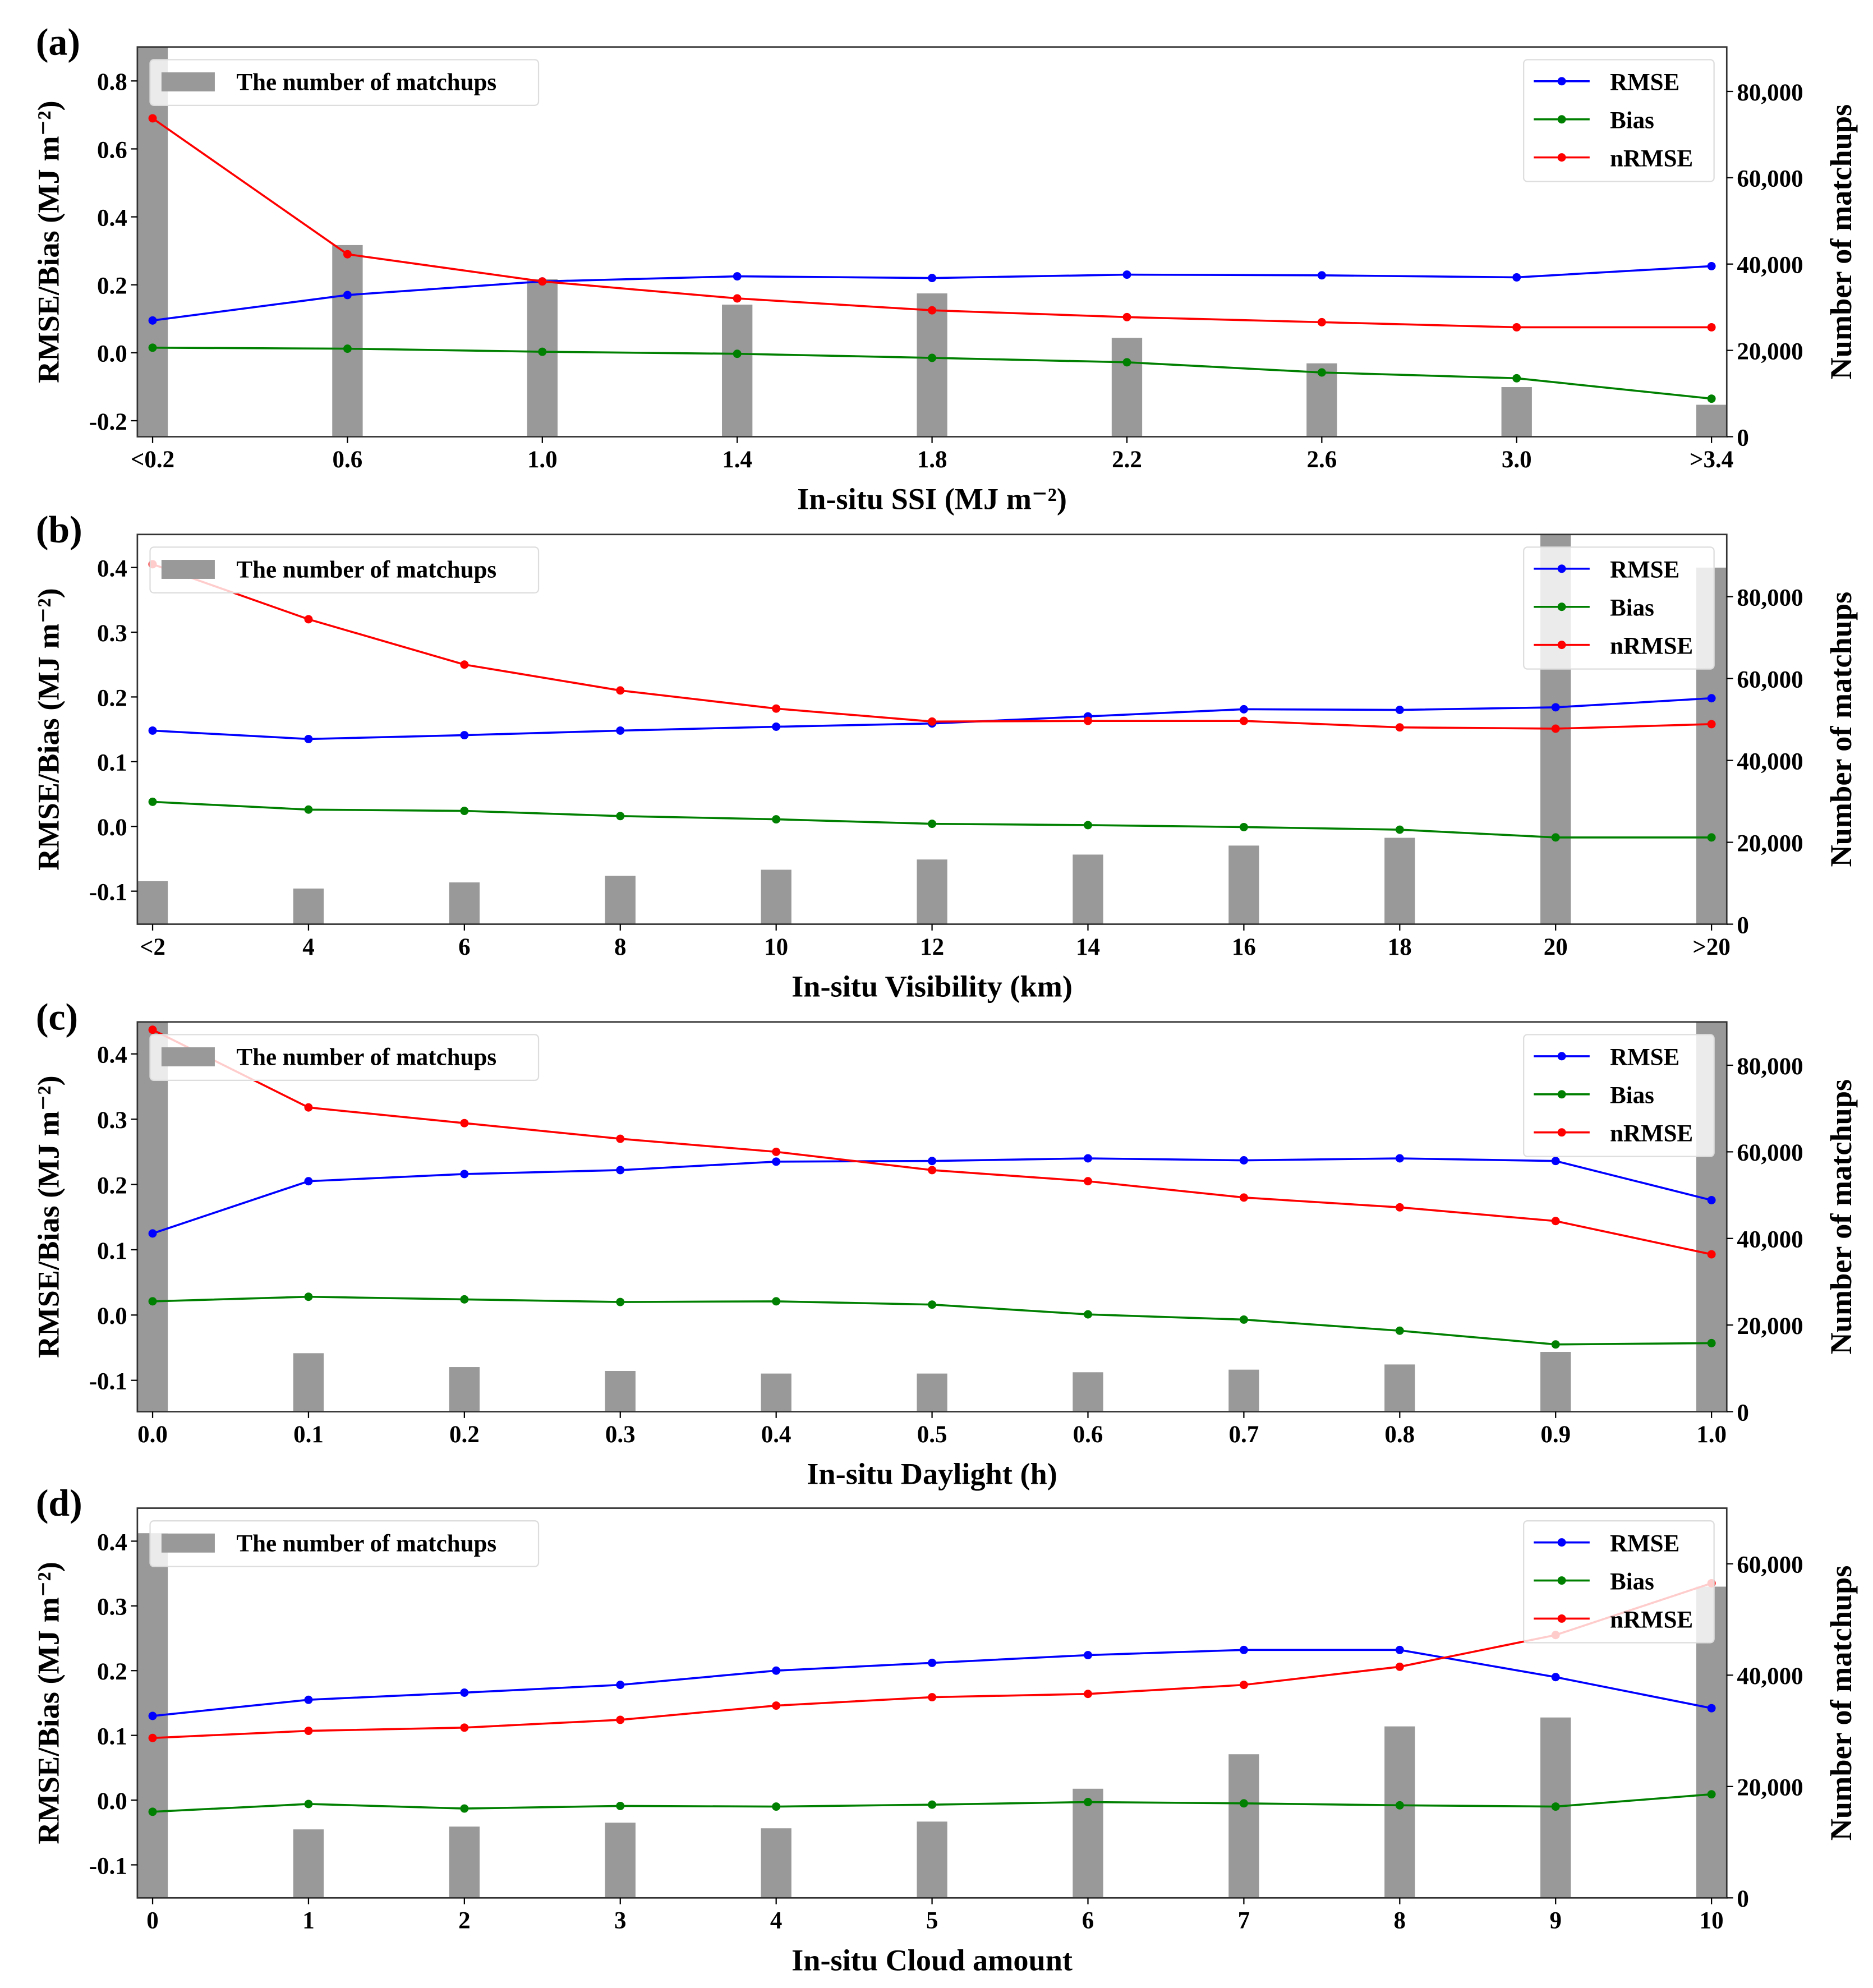 The width and height of the screenshot is (1873, 1988). I want to click on x-tick-label: >3.4, so click(1711, 460).